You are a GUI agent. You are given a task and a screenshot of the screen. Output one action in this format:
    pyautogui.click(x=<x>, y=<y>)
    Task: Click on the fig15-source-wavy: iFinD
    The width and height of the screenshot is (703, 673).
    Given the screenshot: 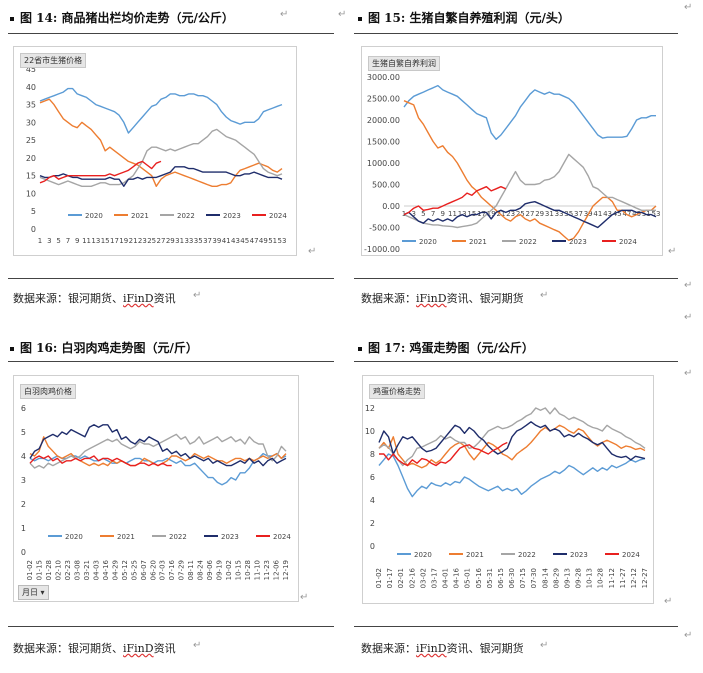 What is the action you would take?
    pyautogui.click(x=431, y=298)
    